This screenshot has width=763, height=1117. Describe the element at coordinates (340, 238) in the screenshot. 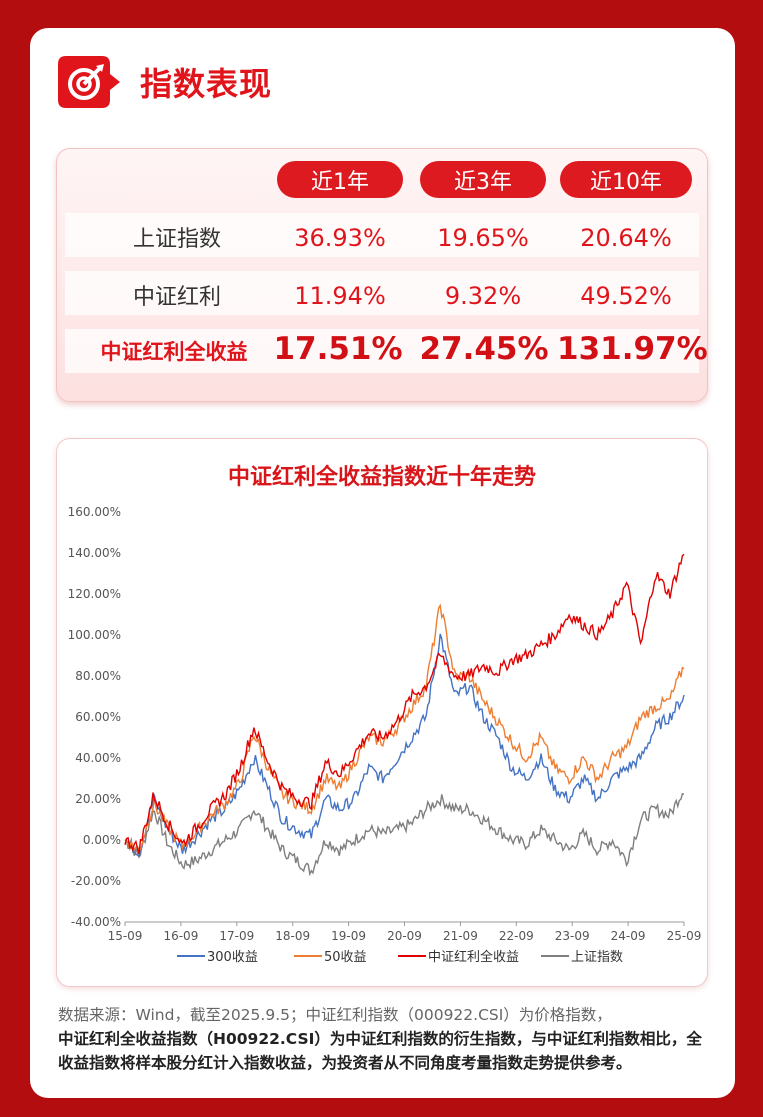

I see `row-value: 36.93%` at that location.